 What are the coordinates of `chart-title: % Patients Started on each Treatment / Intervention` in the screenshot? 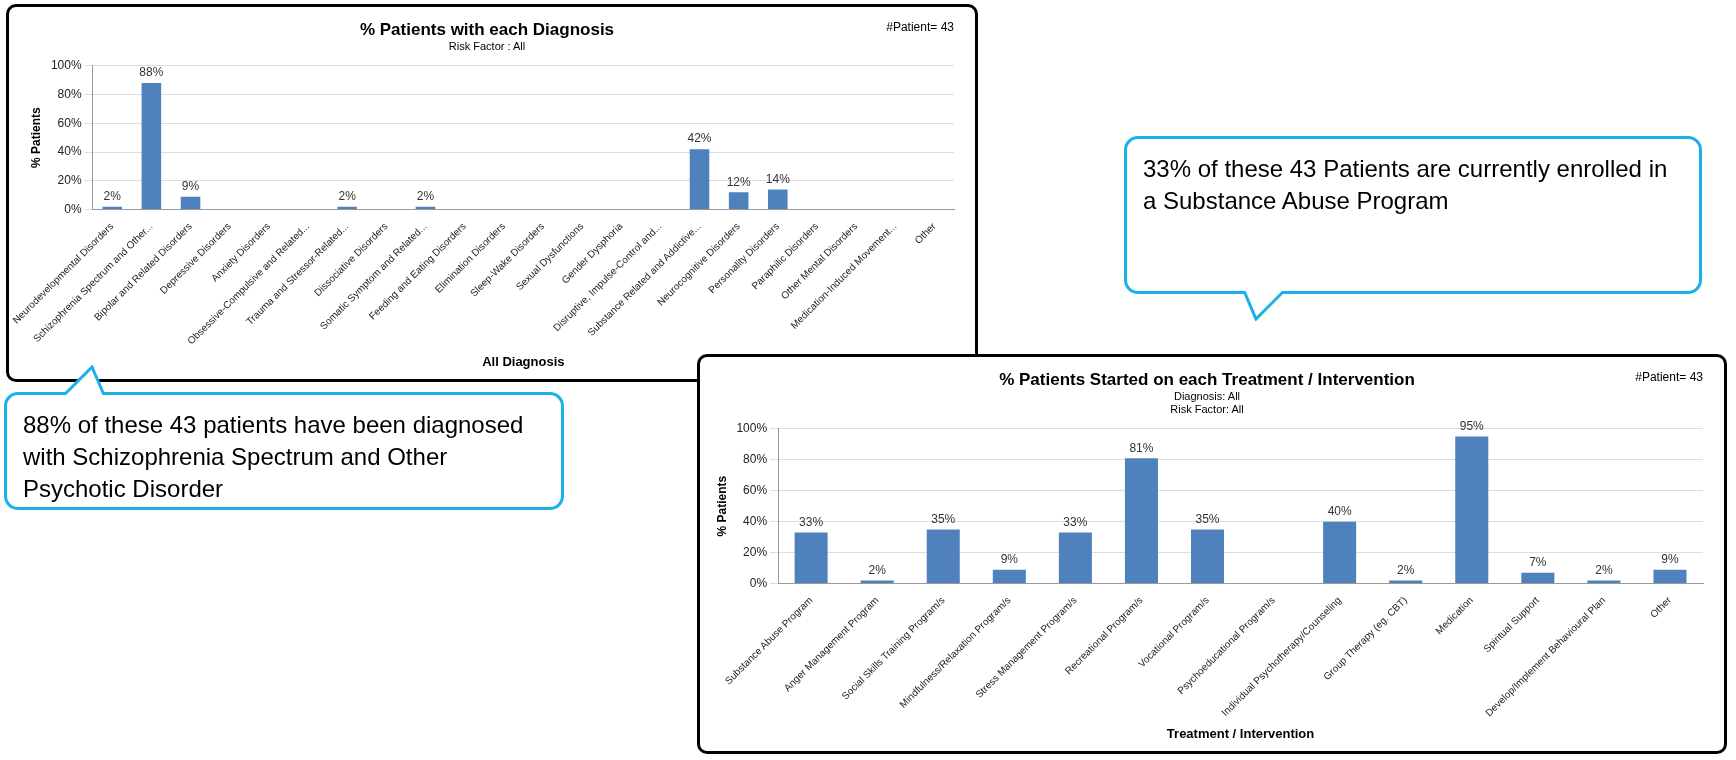 It's located at (1207, 379).